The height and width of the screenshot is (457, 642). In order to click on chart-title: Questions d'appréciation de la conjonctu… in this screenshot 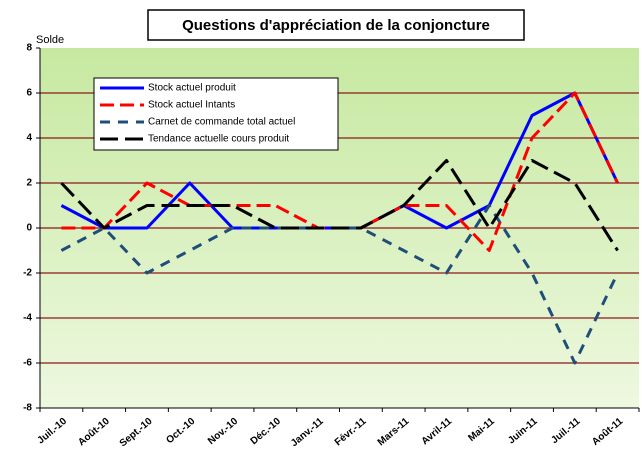, I will do `click(336, 25)`.